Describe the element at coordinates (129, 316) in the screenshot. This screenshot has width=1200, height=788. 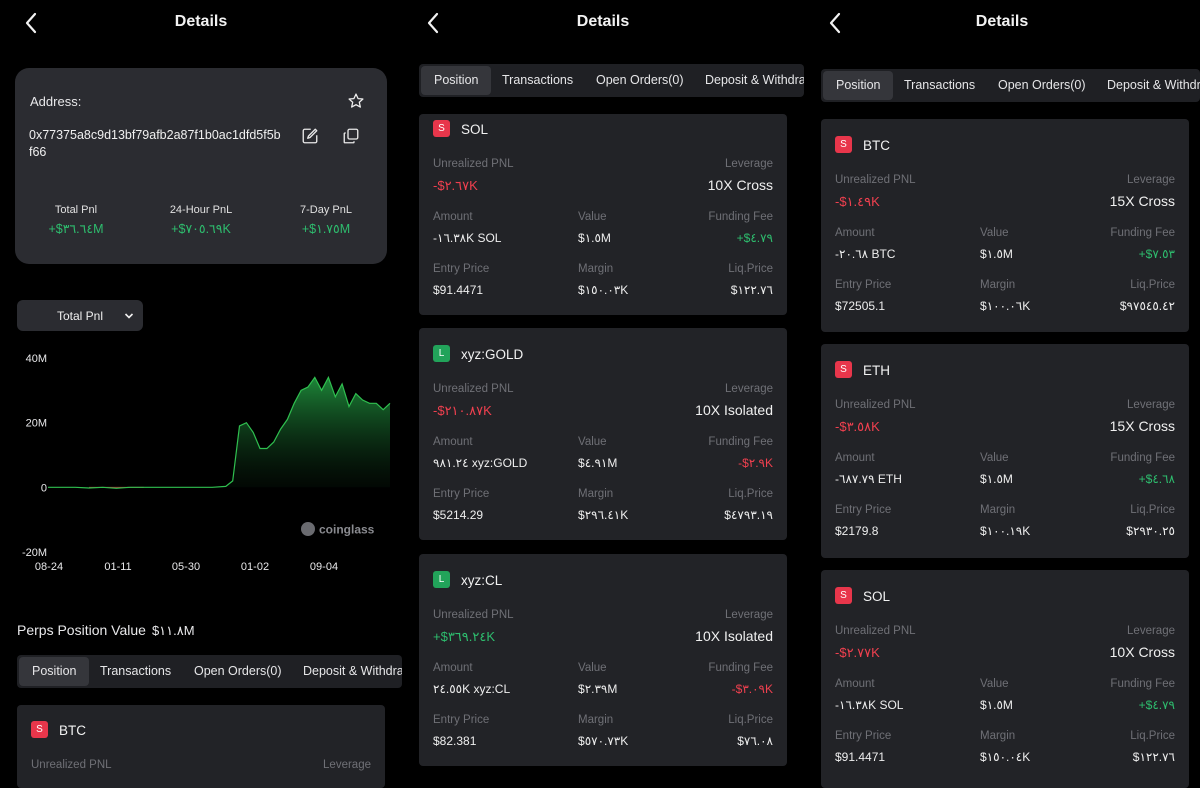
I see `chevron-down-icon` at that location.